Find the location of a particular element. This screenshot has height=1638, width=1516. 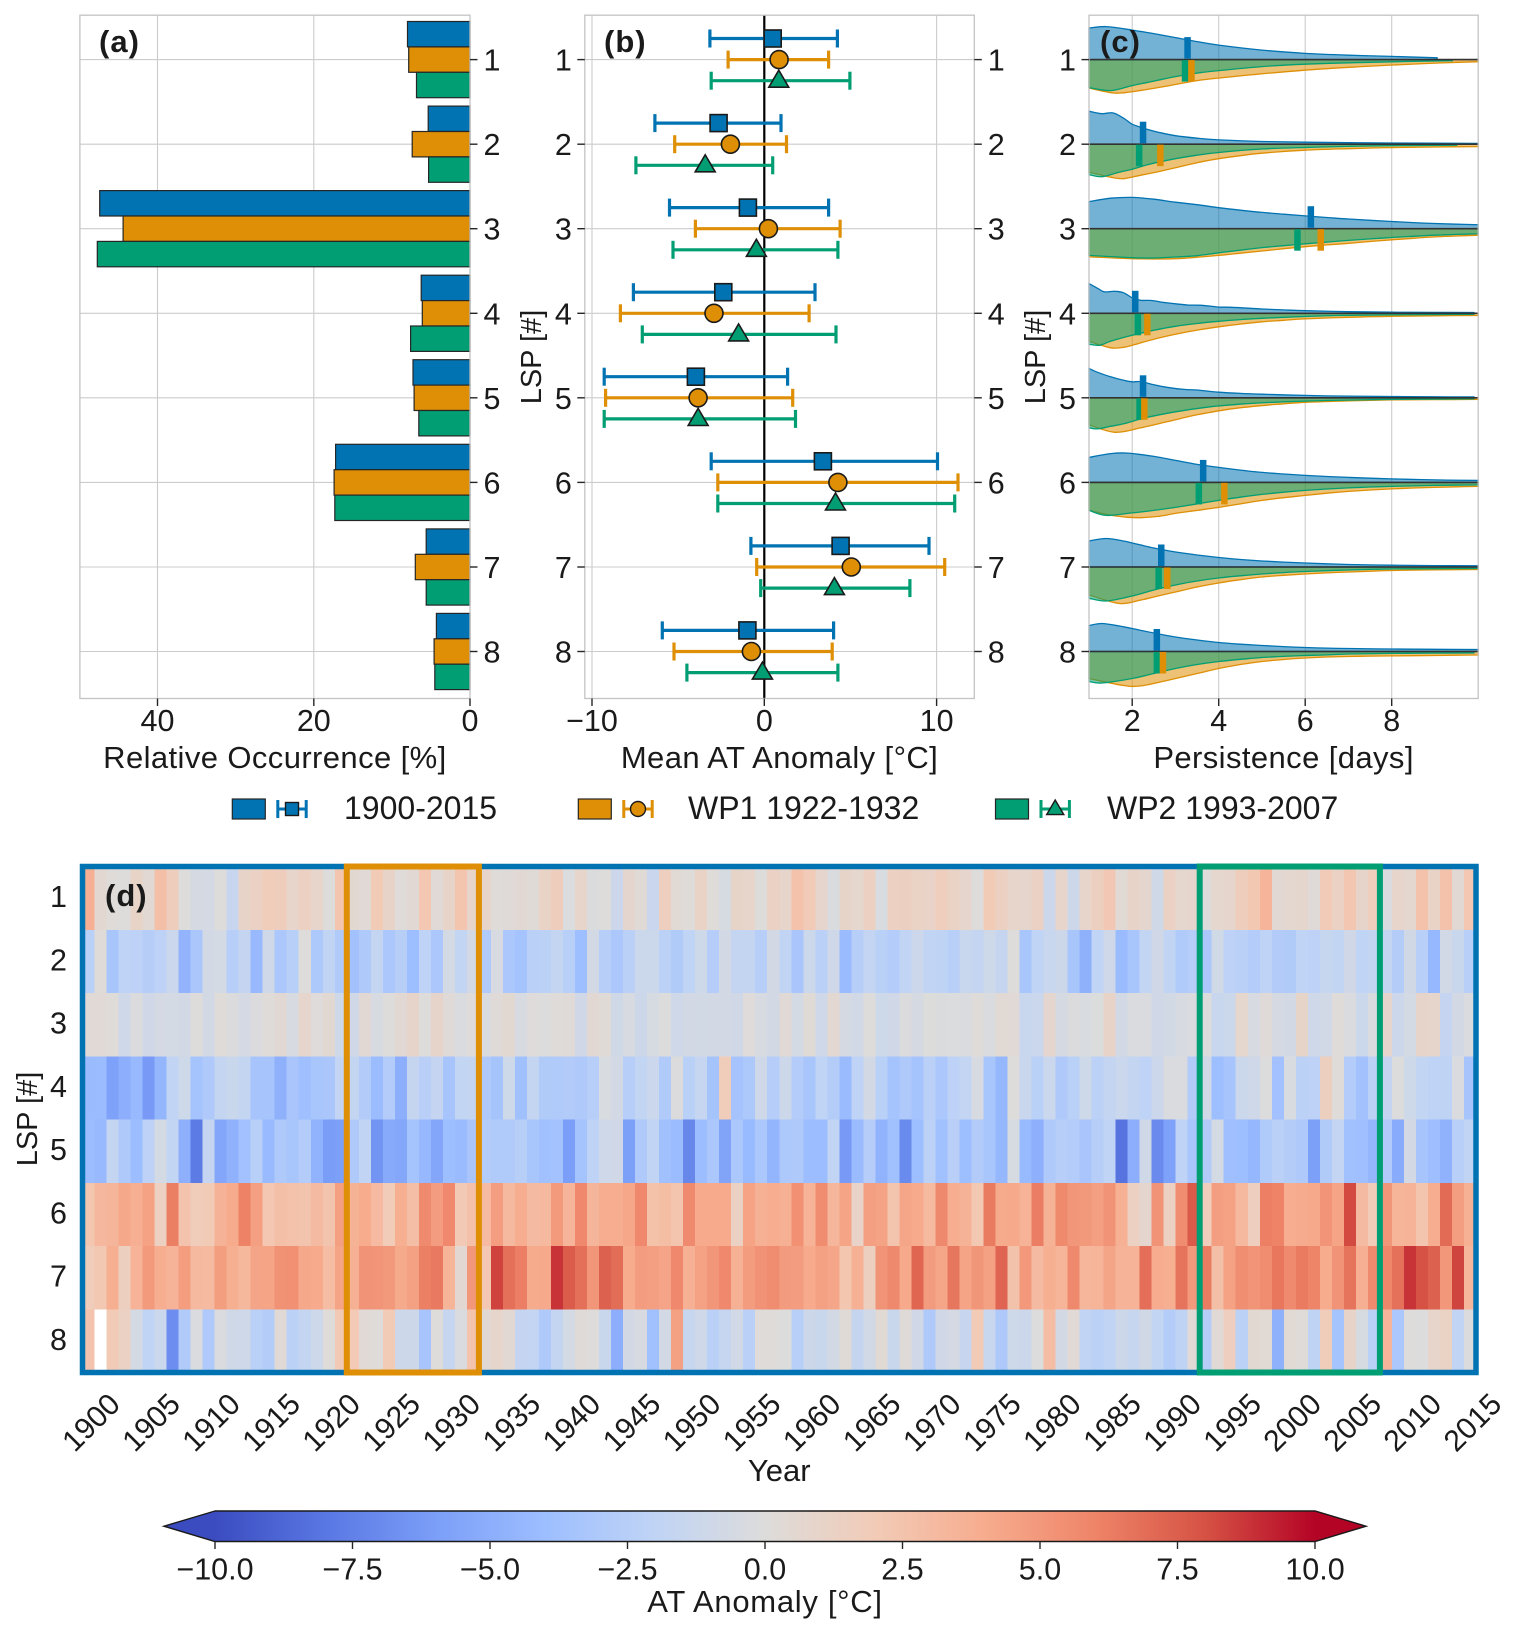

svg-text: 0.0 is located at coordinates (765, 1570).